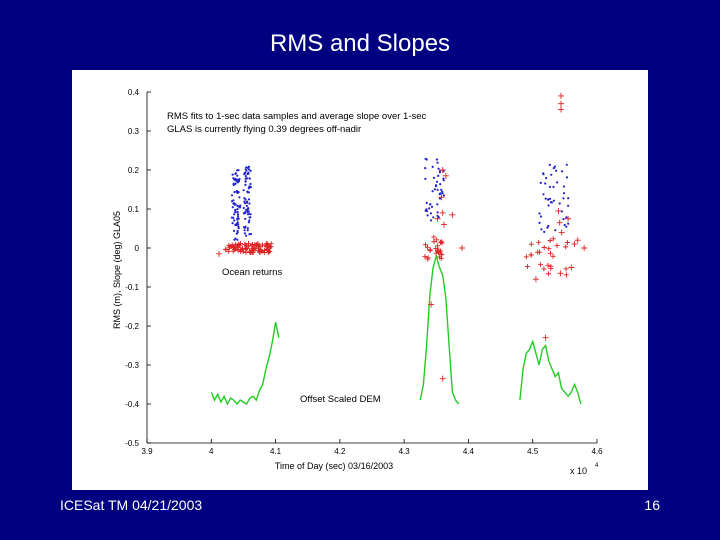  I want to click on x-tick-label: 3.9, so click(147, 451).